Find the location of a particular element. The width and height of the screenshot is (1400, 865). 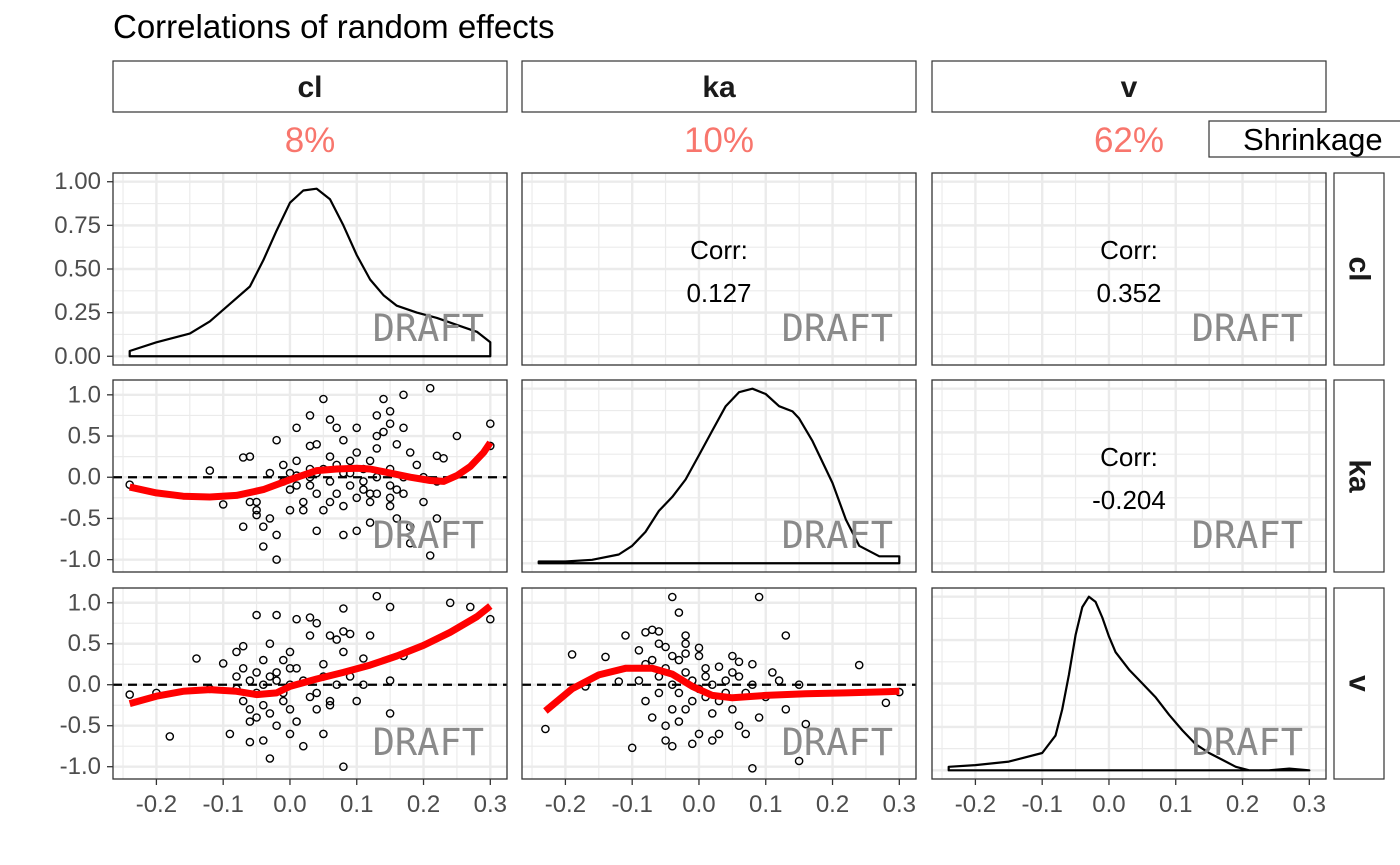

y-tick-label: 0.25 is located at coordinates (77, 312).